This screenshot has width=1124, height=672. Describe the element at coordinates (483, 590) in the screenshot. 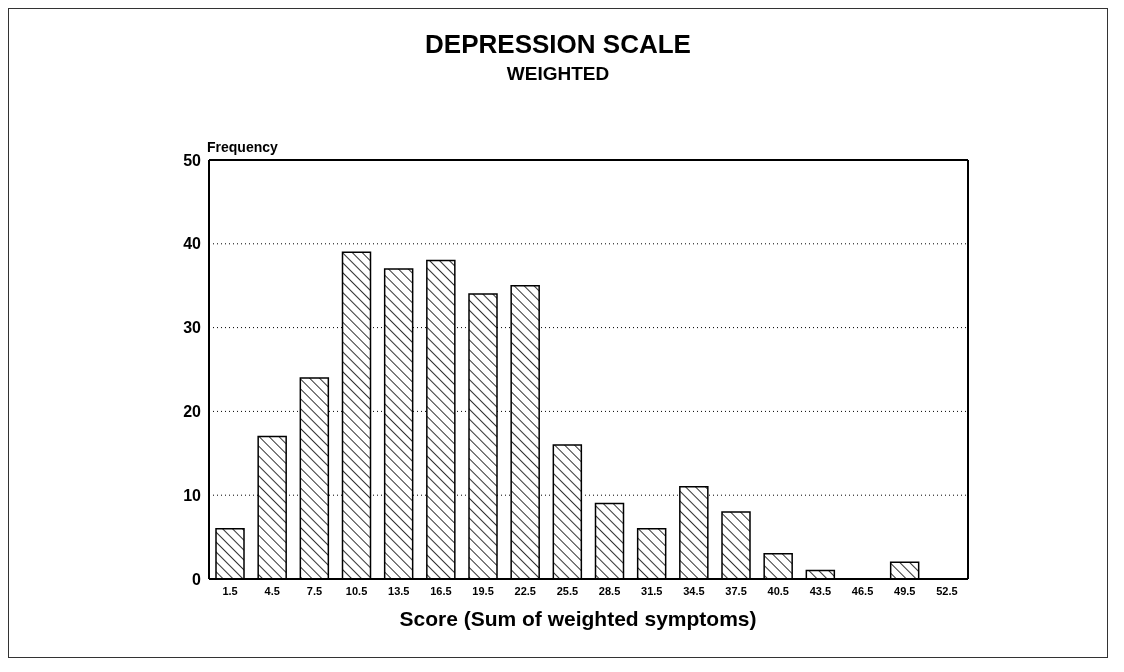

I see `x-tick-label: 19.5` at that location.